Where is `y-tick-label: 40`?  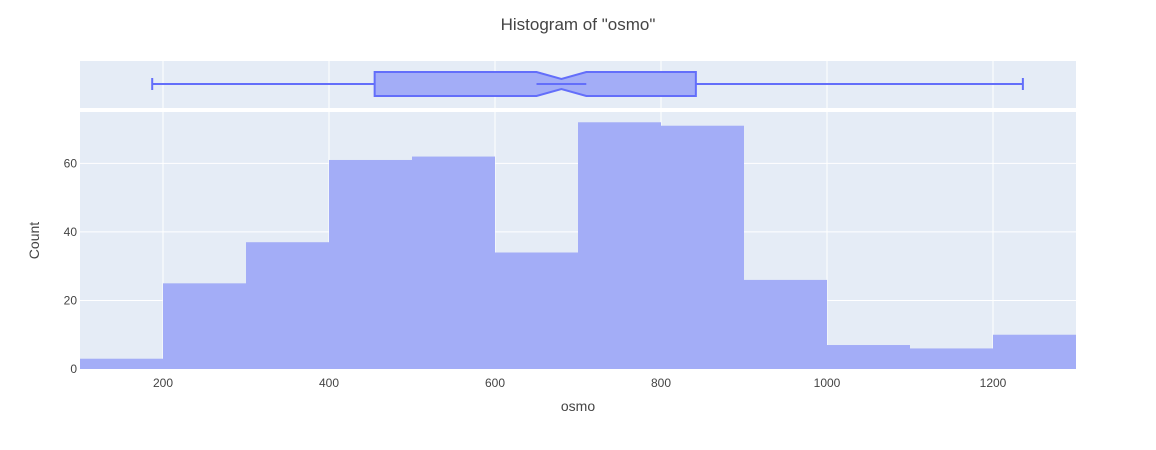 y-tick-label: 40 is located at coordinates (71, 232).